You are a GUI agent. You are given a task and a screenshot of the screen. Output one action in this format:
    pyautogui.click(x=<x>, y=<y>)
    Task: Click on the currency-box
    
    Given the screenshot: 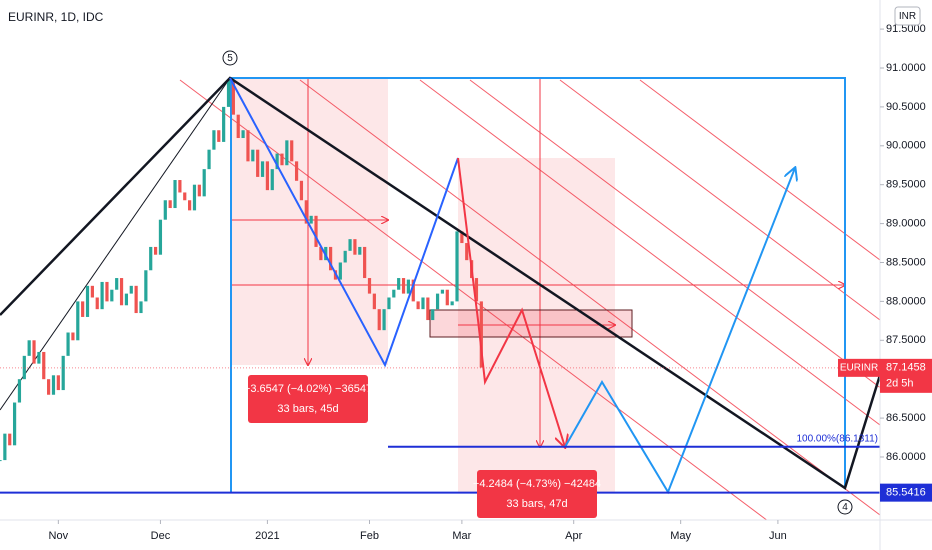 What is the action you would take?
    pyautogui.click(x=907, y=16)
    